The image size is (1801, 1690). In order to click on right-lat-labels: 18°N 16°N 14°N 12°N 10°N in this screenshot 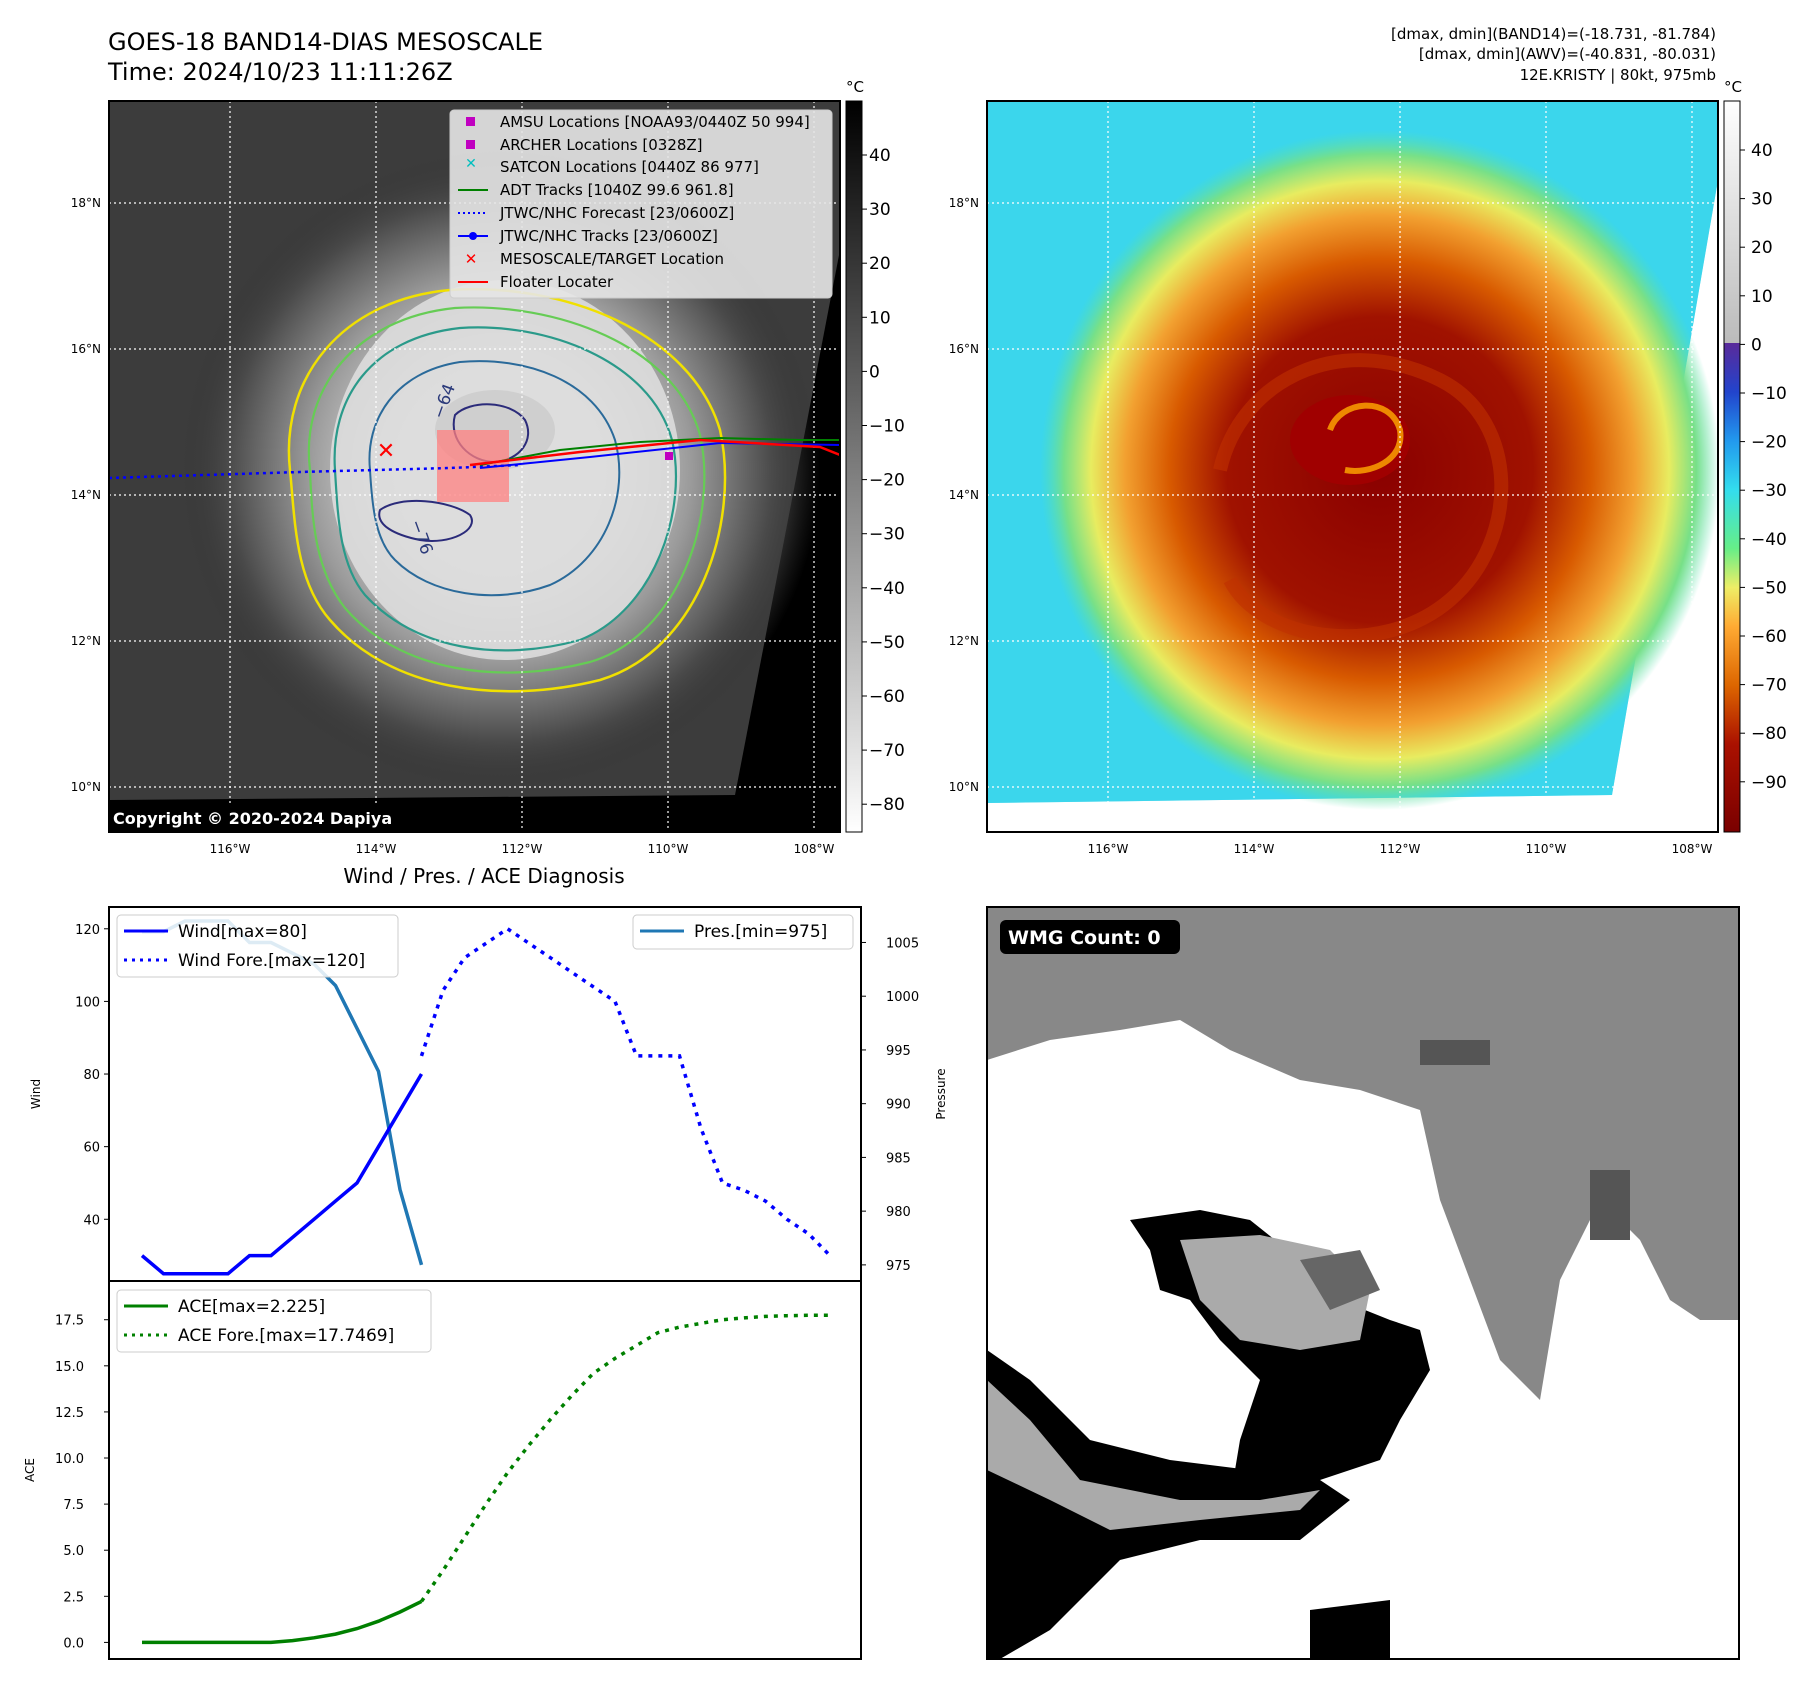, I will do `click(964, 495)`.